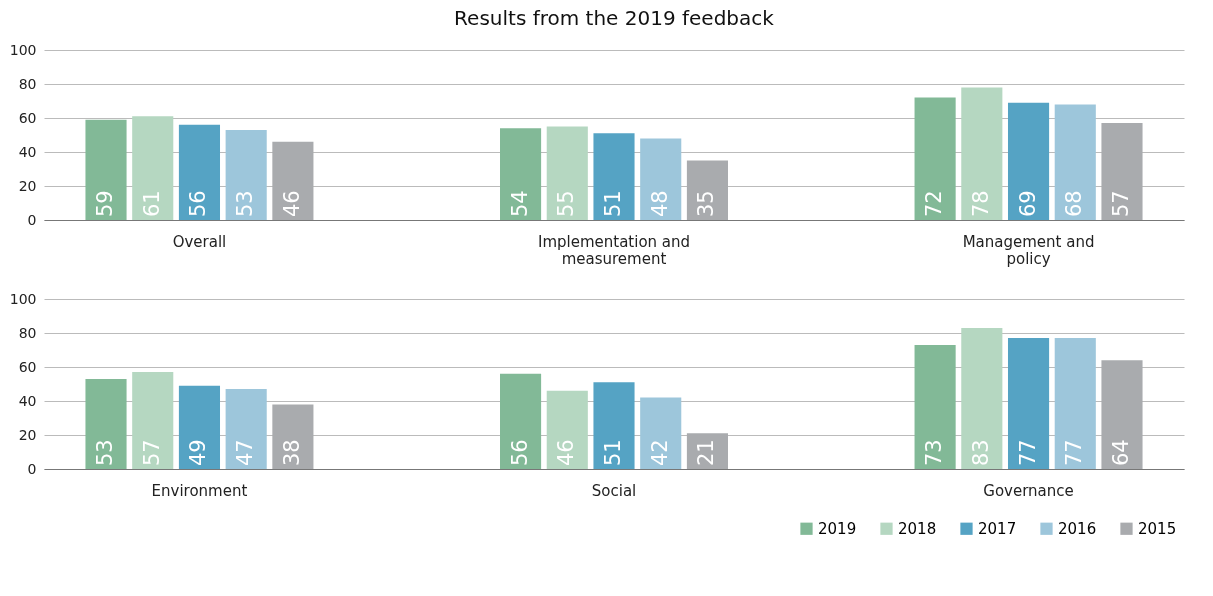  What do you see at coordinates (199, 490) in the screenshot?
I see `x-tick-label: Environment` at bounding box center [199, 490].